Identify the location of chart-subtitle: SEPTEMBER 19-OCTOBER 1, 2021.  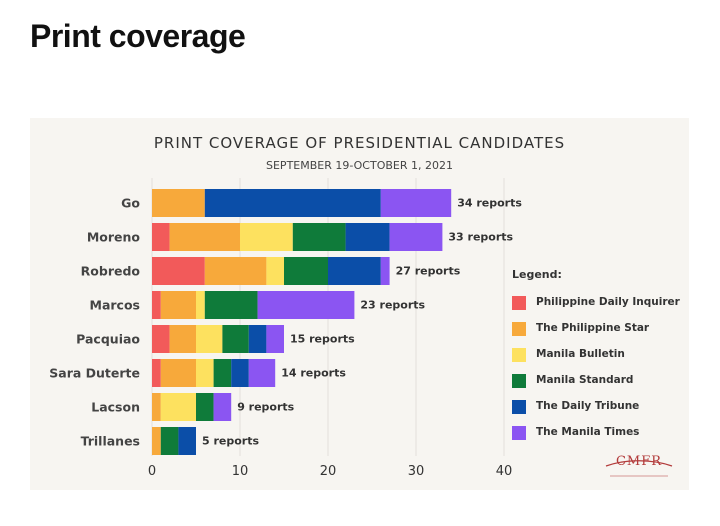
(359, 165).